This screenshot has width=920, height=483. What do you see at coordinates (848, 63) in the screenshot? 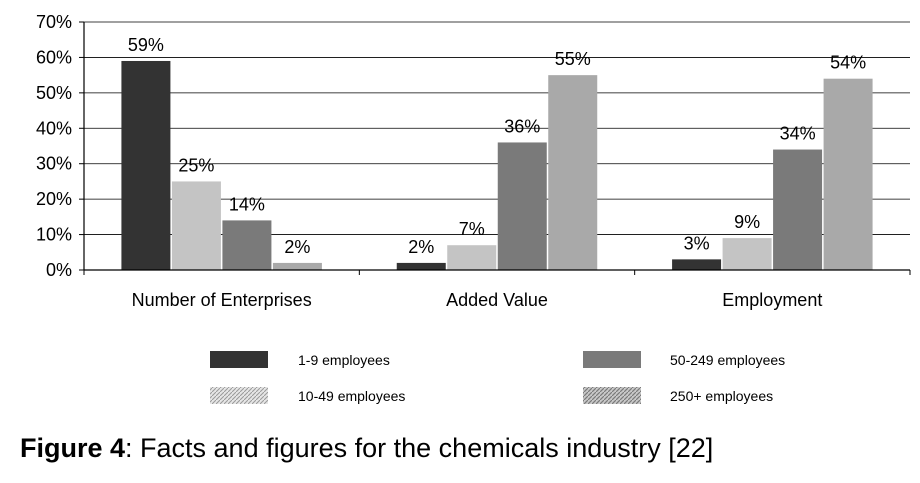
I see `data-label: 54%` at bounding box center [848, 63].